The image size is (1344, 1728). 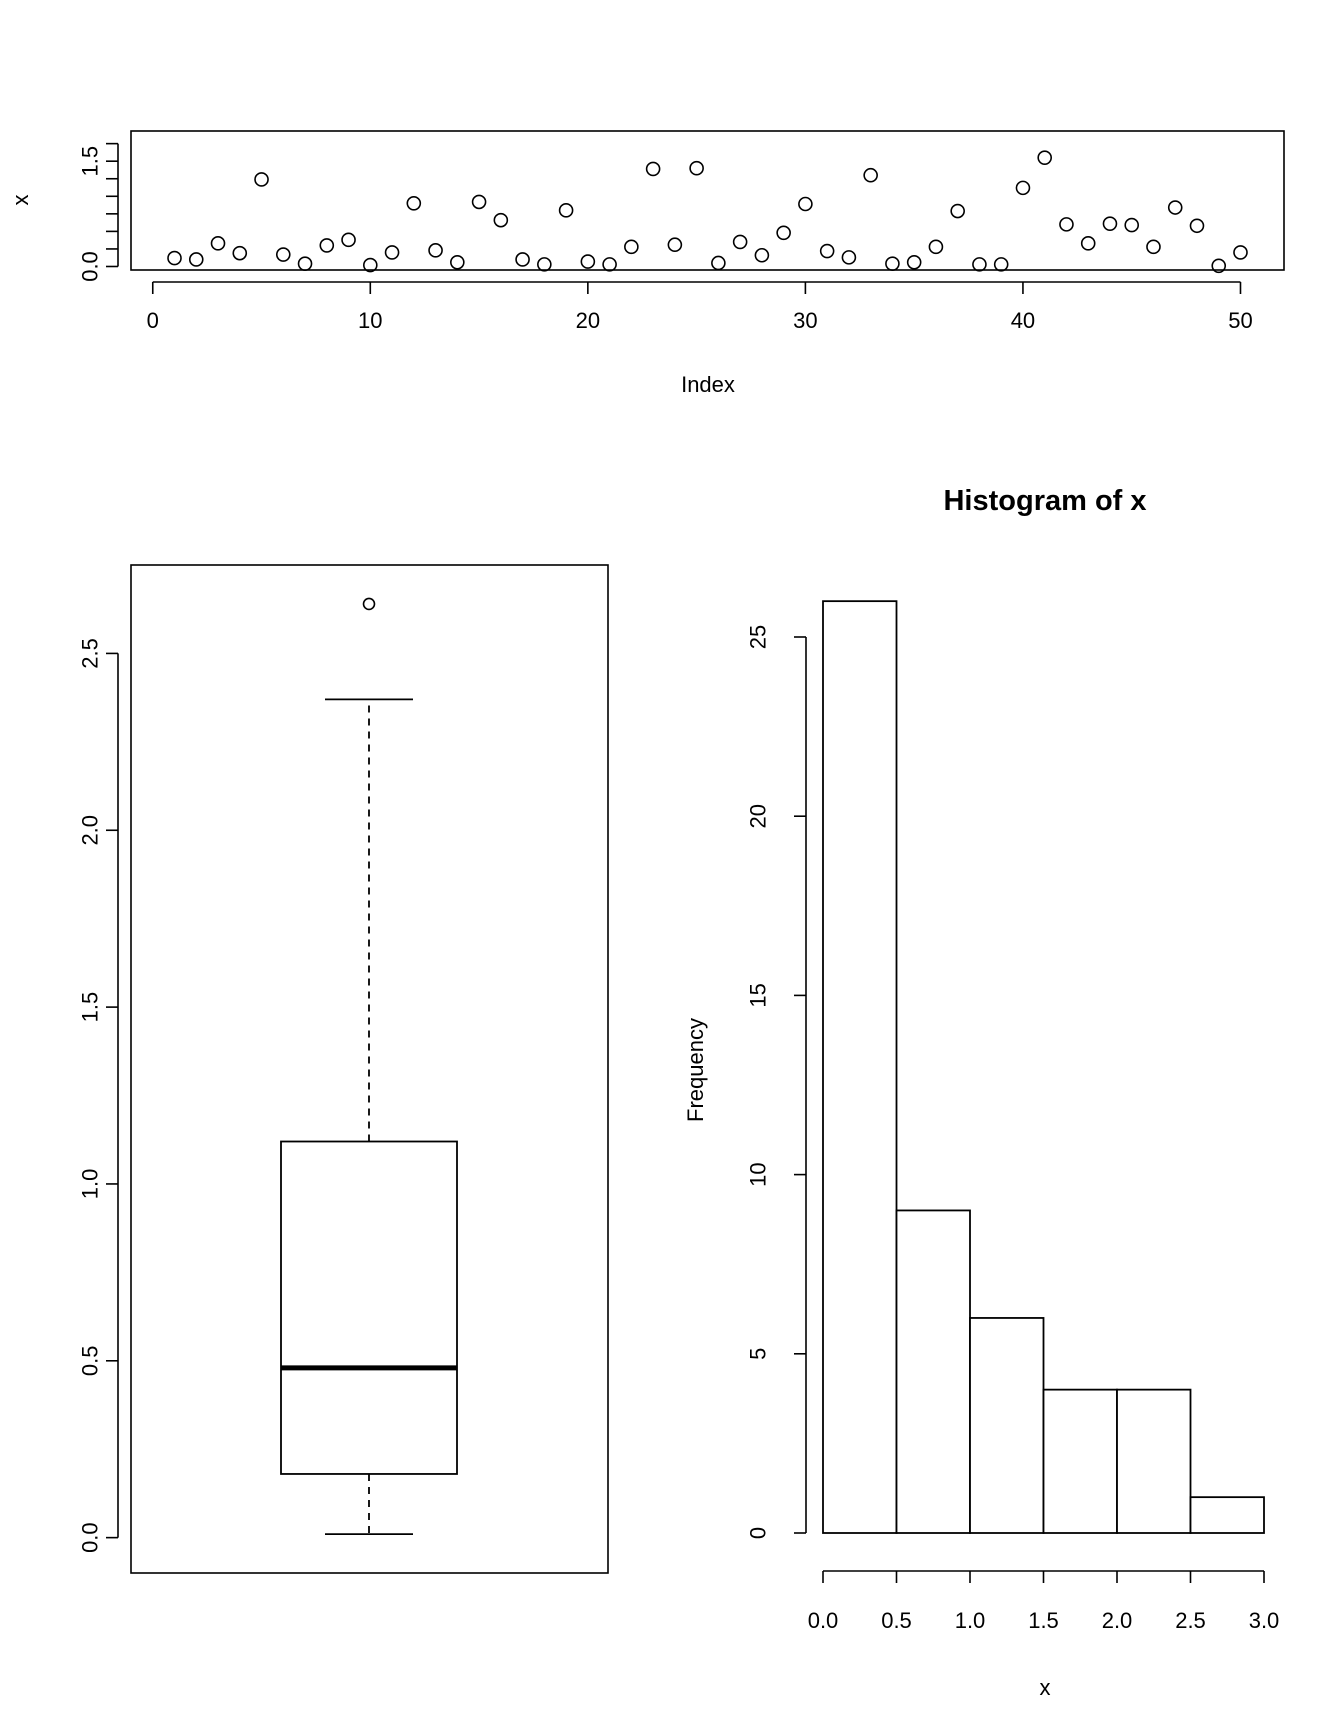 What do you see at coordinates (1117, 1620) in the screenshot?
I see `histogram-x-tick-label: 2.0` at bounding box center [1117, 1620].